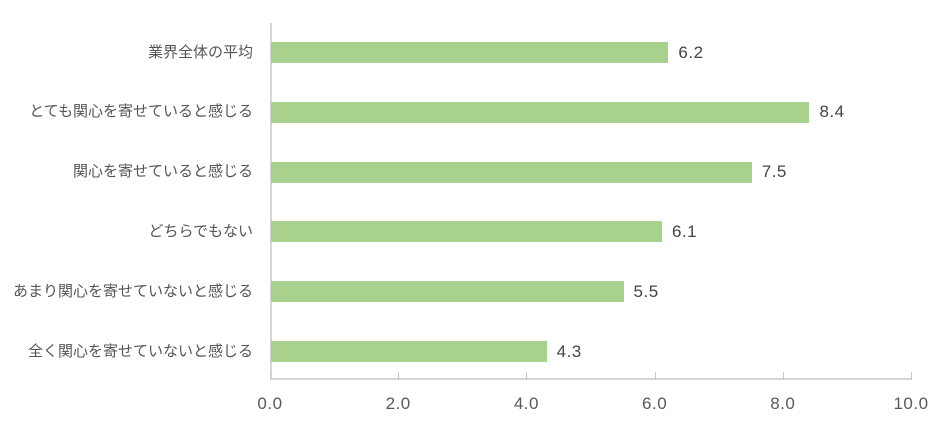  Describe the element at coordinates (141, 112) in the screenshot. I see `category-label: とても関心を寄せていると感じる` at that location.